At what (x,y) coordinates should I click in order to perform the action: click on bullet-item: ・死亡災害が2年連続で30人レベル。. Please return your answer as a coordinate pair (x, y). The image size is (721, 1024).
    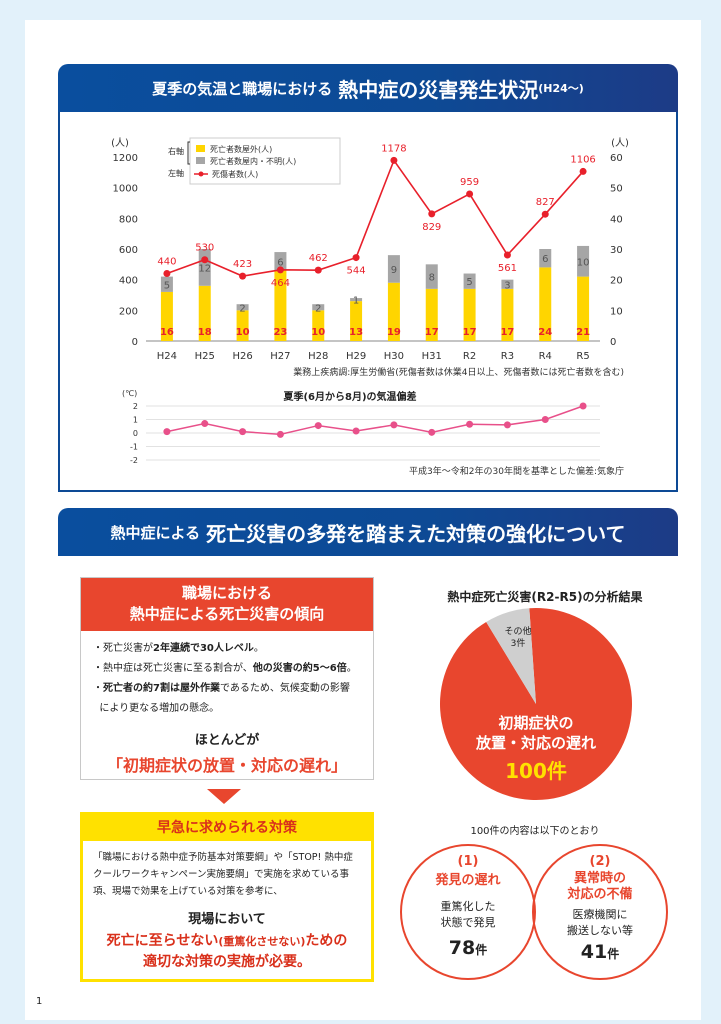
    Looking at the image, I should click on (178, 648).